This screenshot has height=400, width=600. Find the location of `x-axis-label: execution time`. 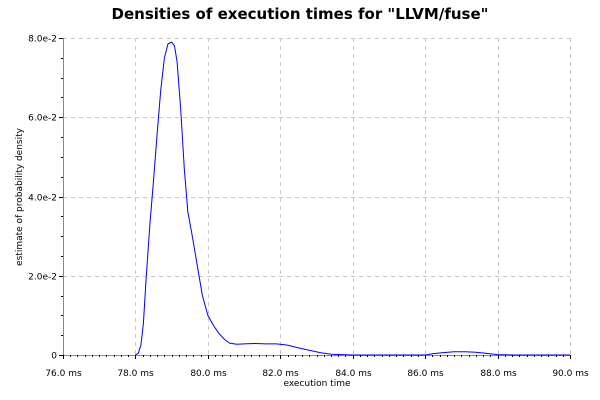

x-axis-label: execution time is located at coordinates (317, 384).